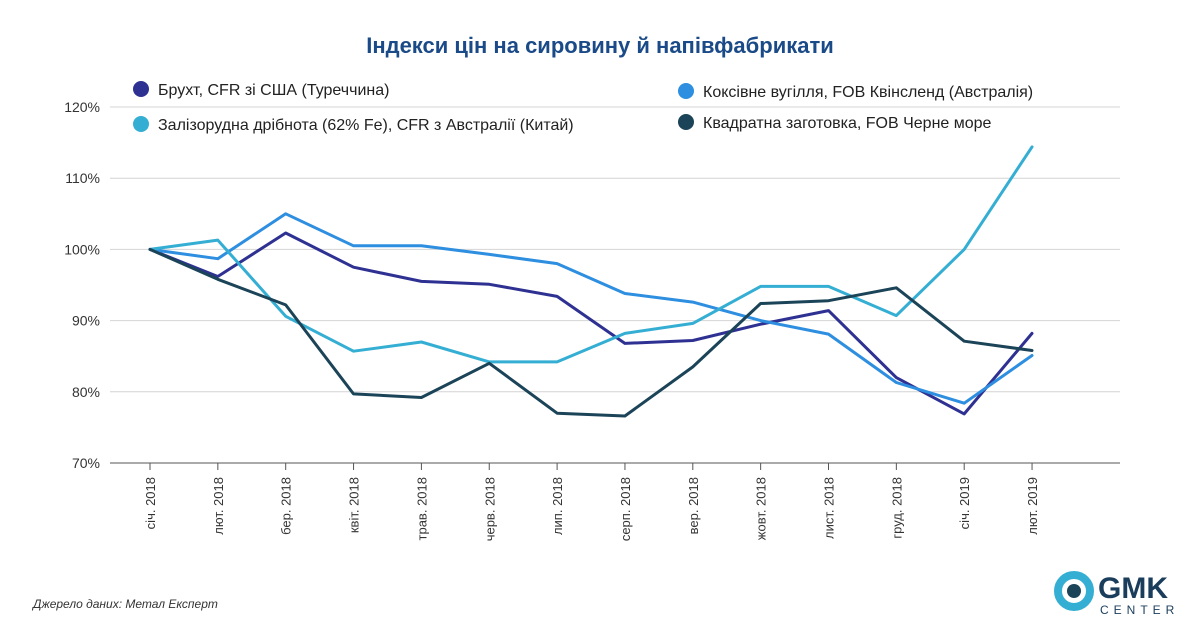  Describe the element at coordinates (489, 509) in the screenshot. I see `x-tick-label: черв. 2018` at that location.